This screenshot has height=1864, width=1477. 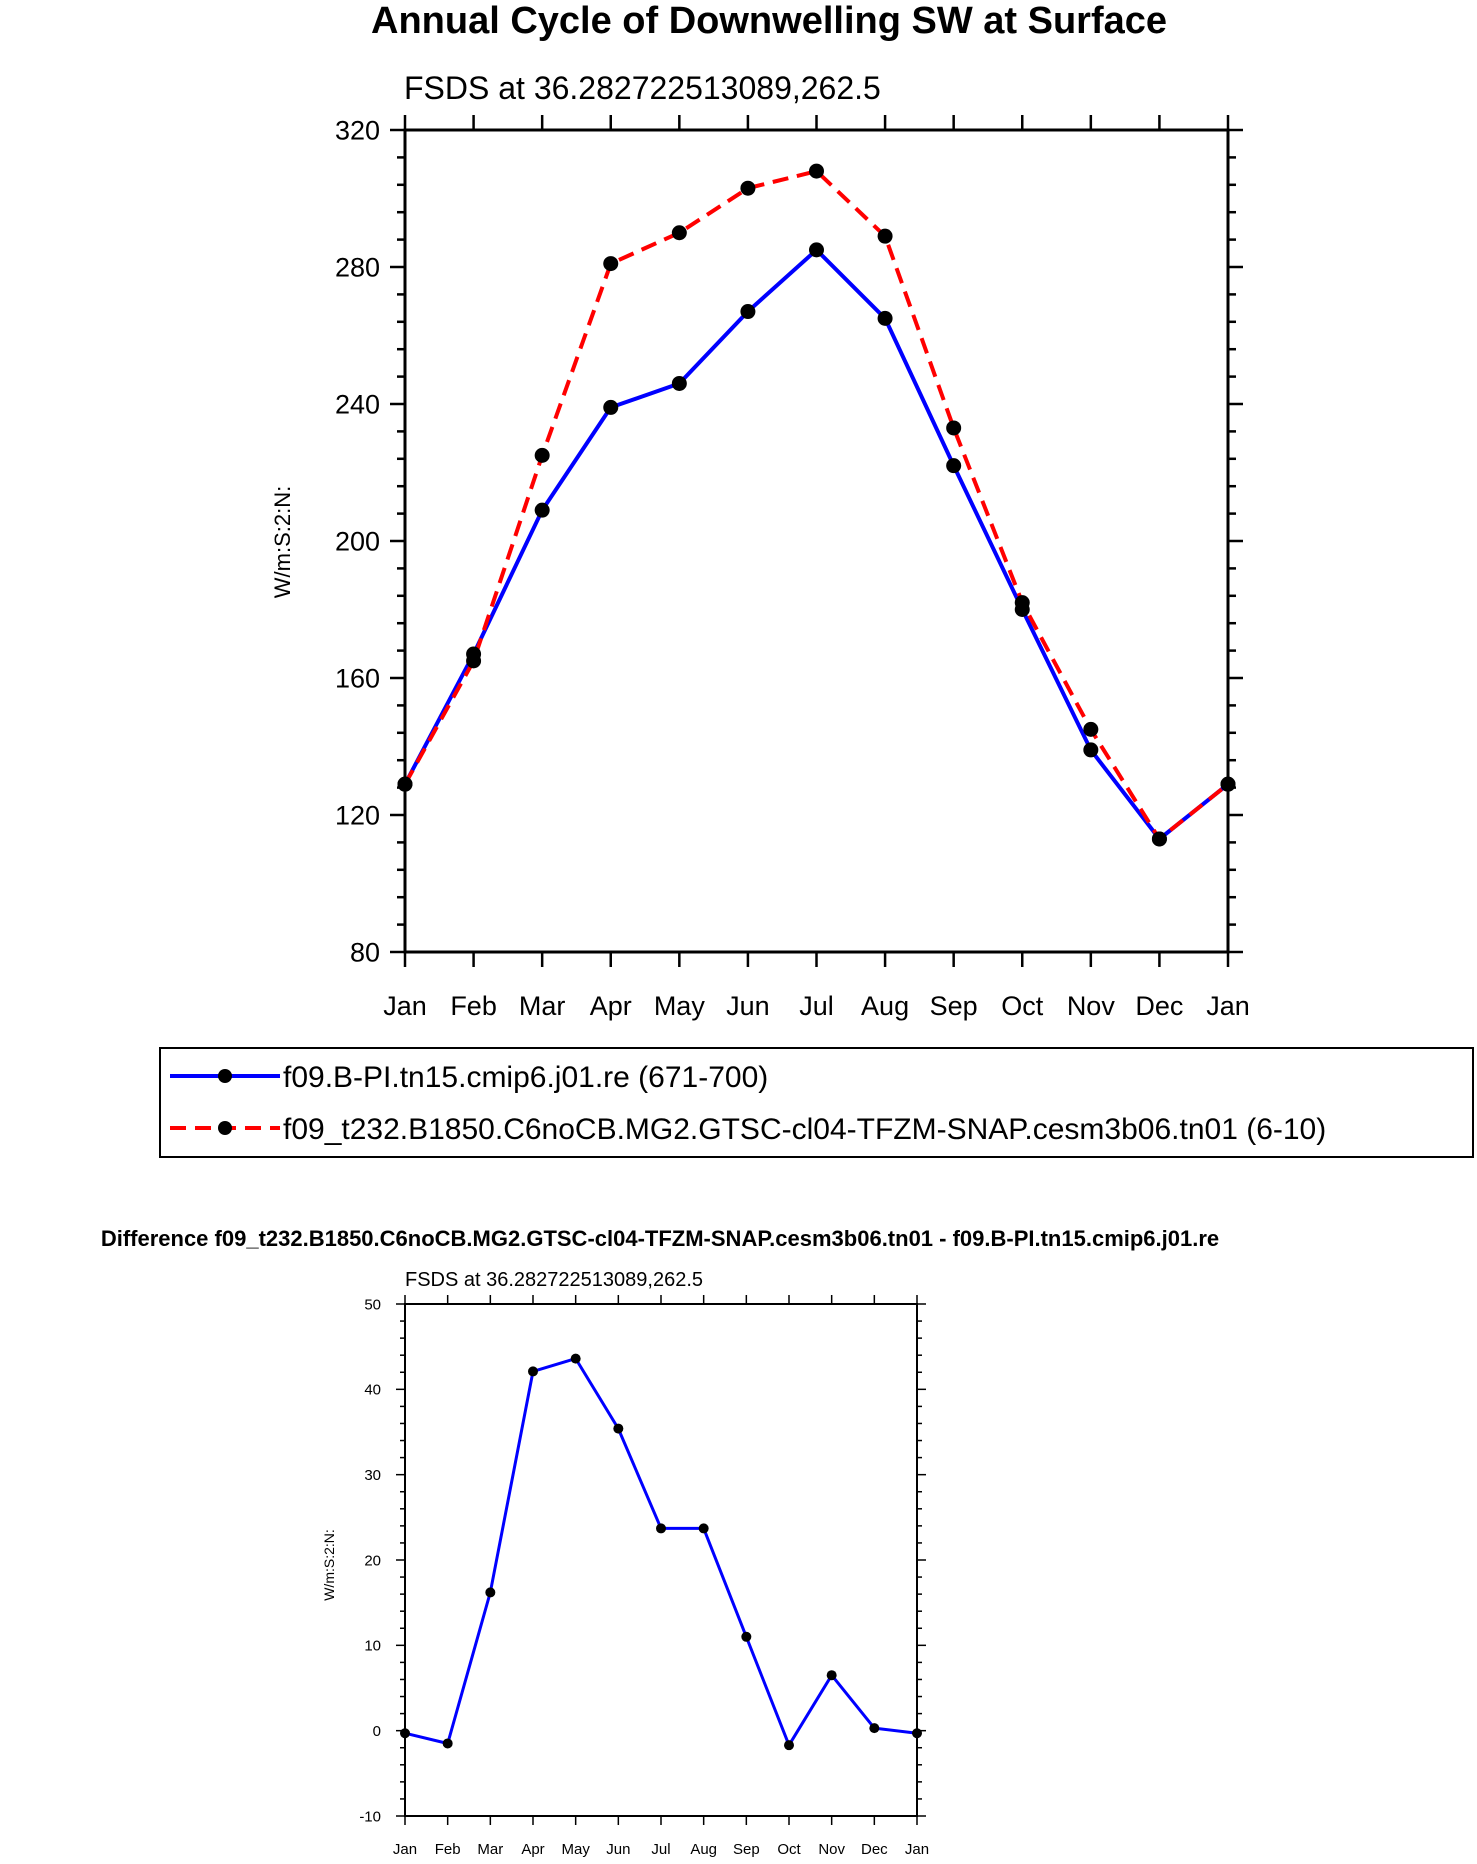 What do you see at coordinates (357, 405) in the screenshot?
I see `y-tick-label: 240` at bounding box center [357, 405].